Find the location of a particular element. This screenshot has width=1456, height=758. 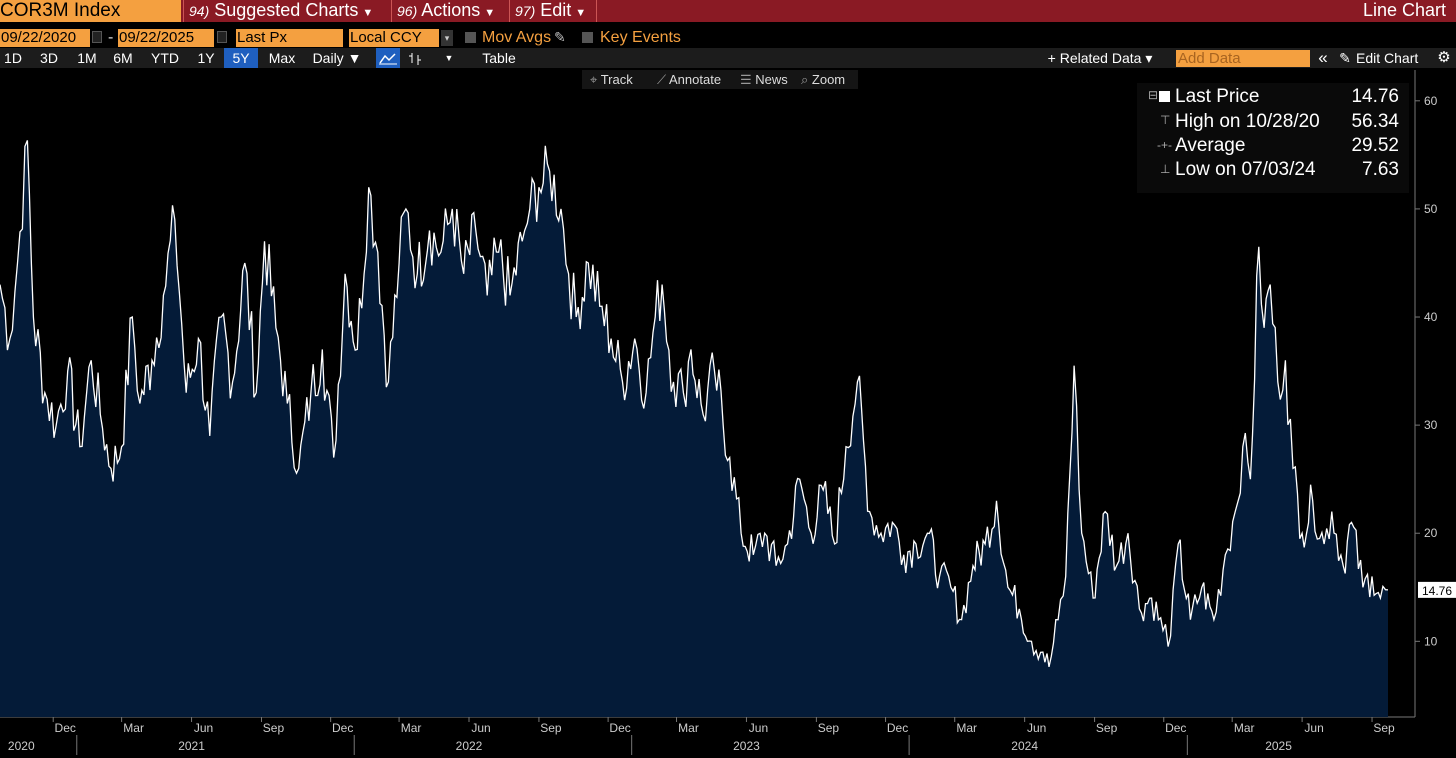

menu-label: Actions is located at coordinates (451, 10).